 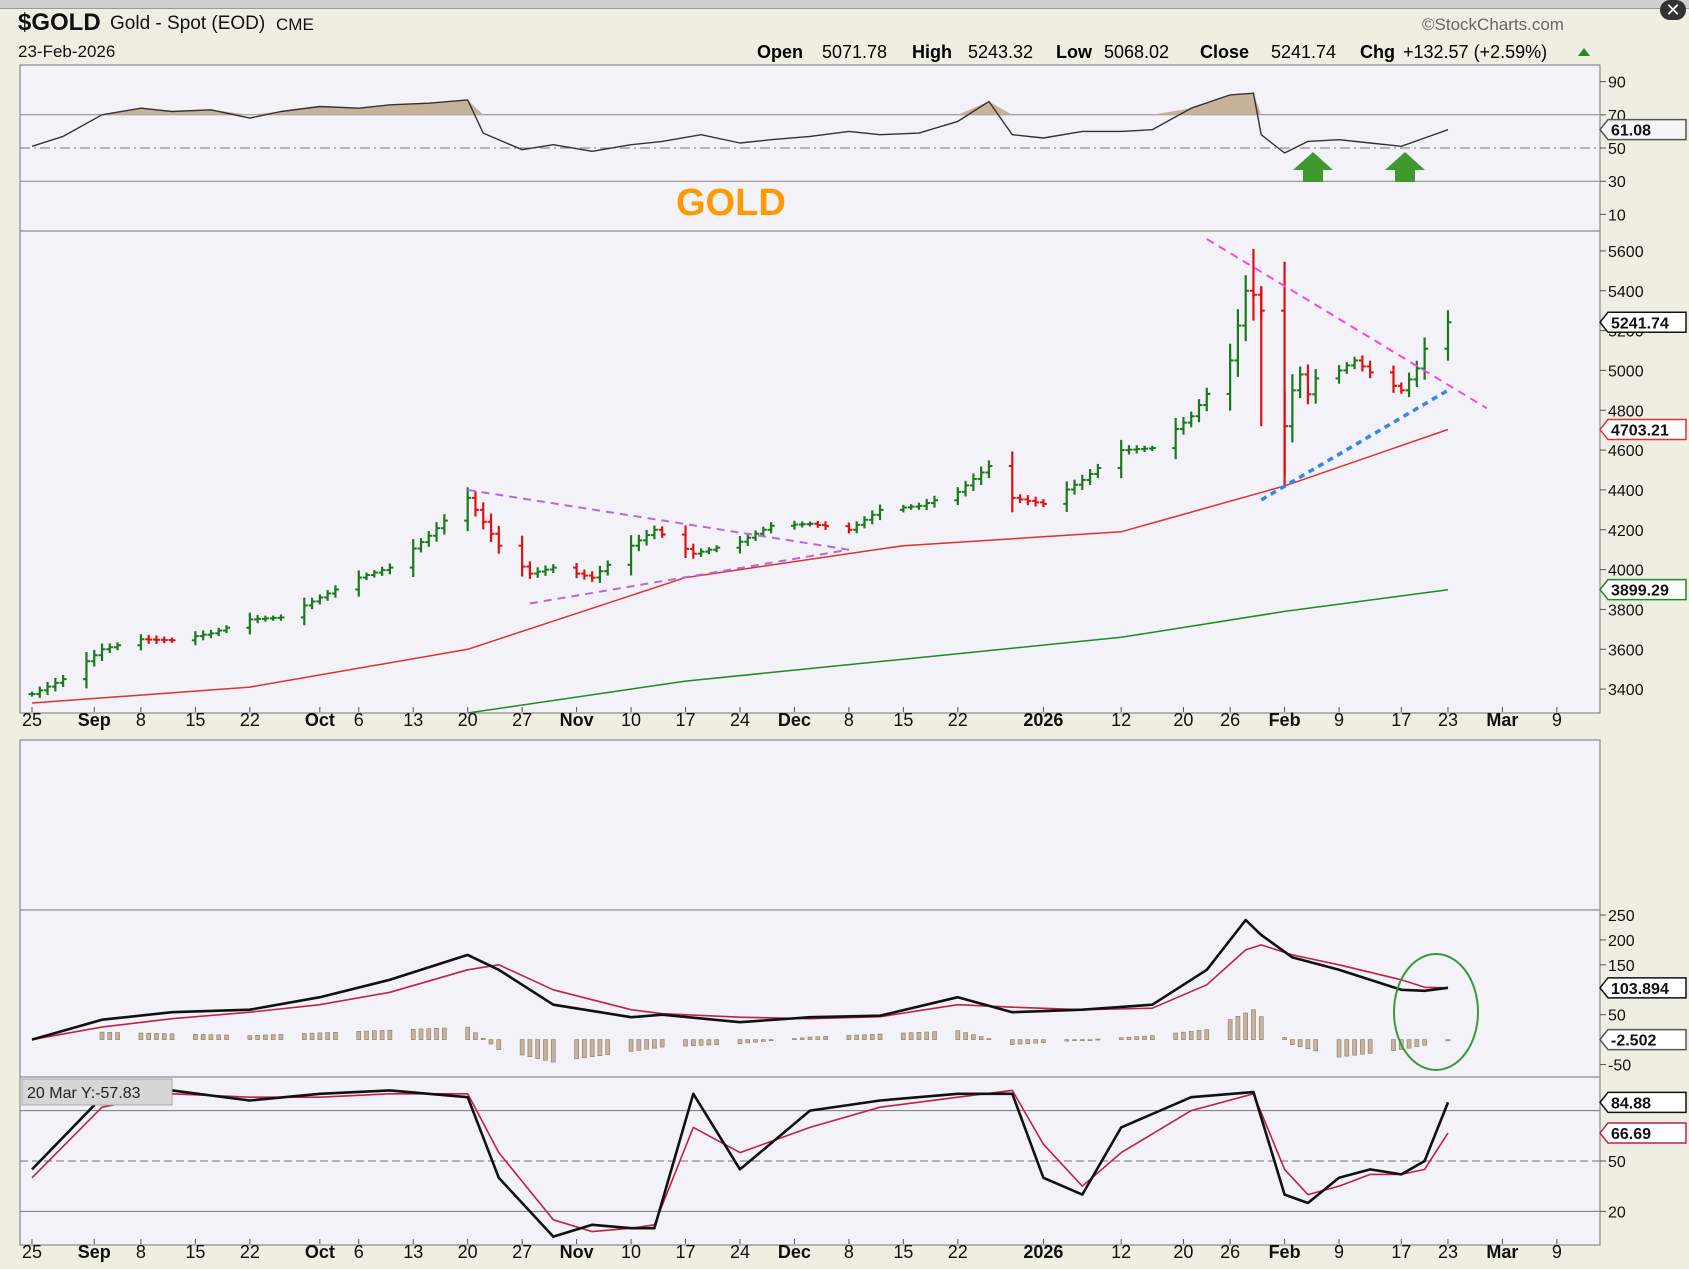 What do you see at coordinates (740, 1252) in the screenshot?
I see `x-tick-label: 24` at bounding box center [740, 1252].